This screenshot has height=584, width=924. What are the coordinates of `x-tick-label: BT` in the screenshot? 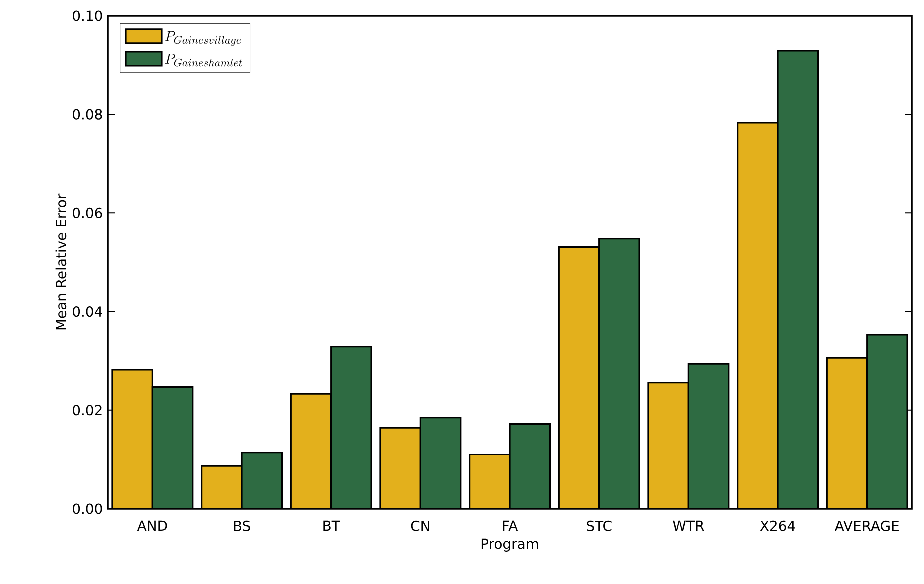 It's located at (332, 525).